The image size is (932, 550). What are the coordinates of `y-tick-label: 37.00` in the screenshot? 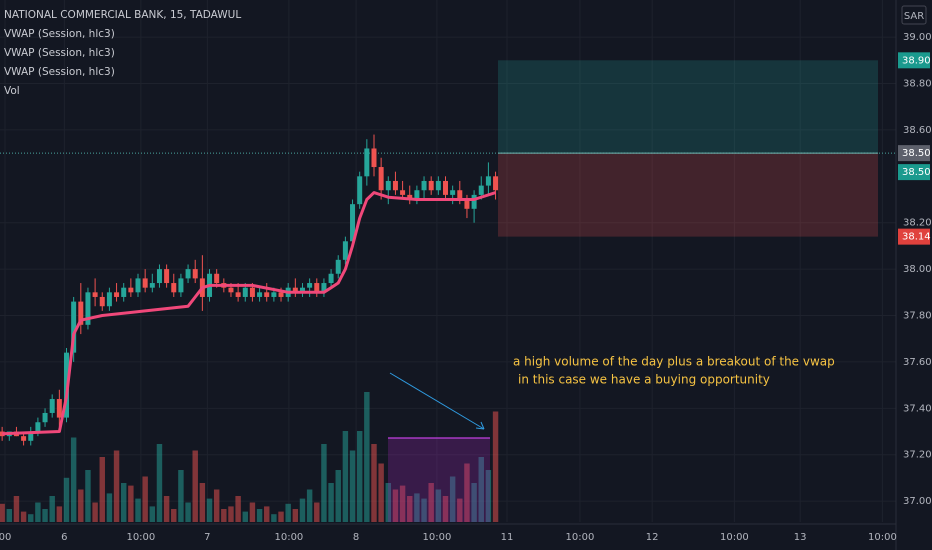 It's located at (917, 501).